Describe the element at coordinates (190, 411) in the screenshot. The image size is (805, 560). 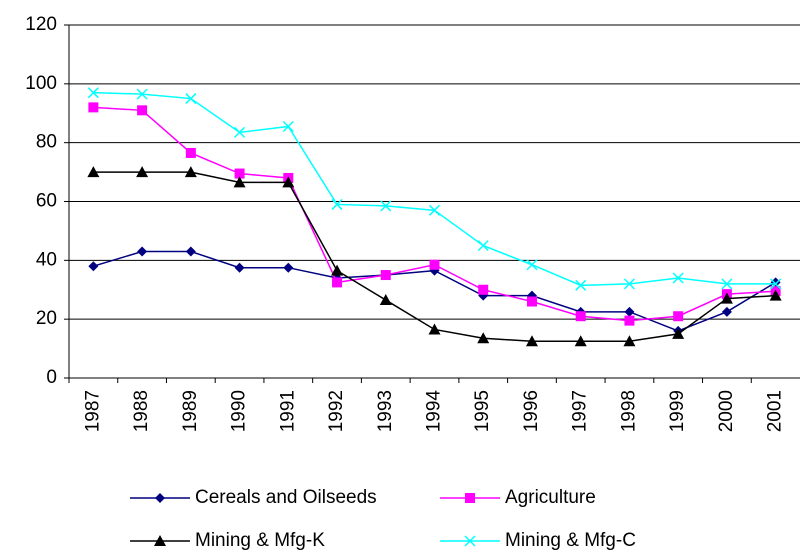
I see `x-tick-label: 1989` at that location.